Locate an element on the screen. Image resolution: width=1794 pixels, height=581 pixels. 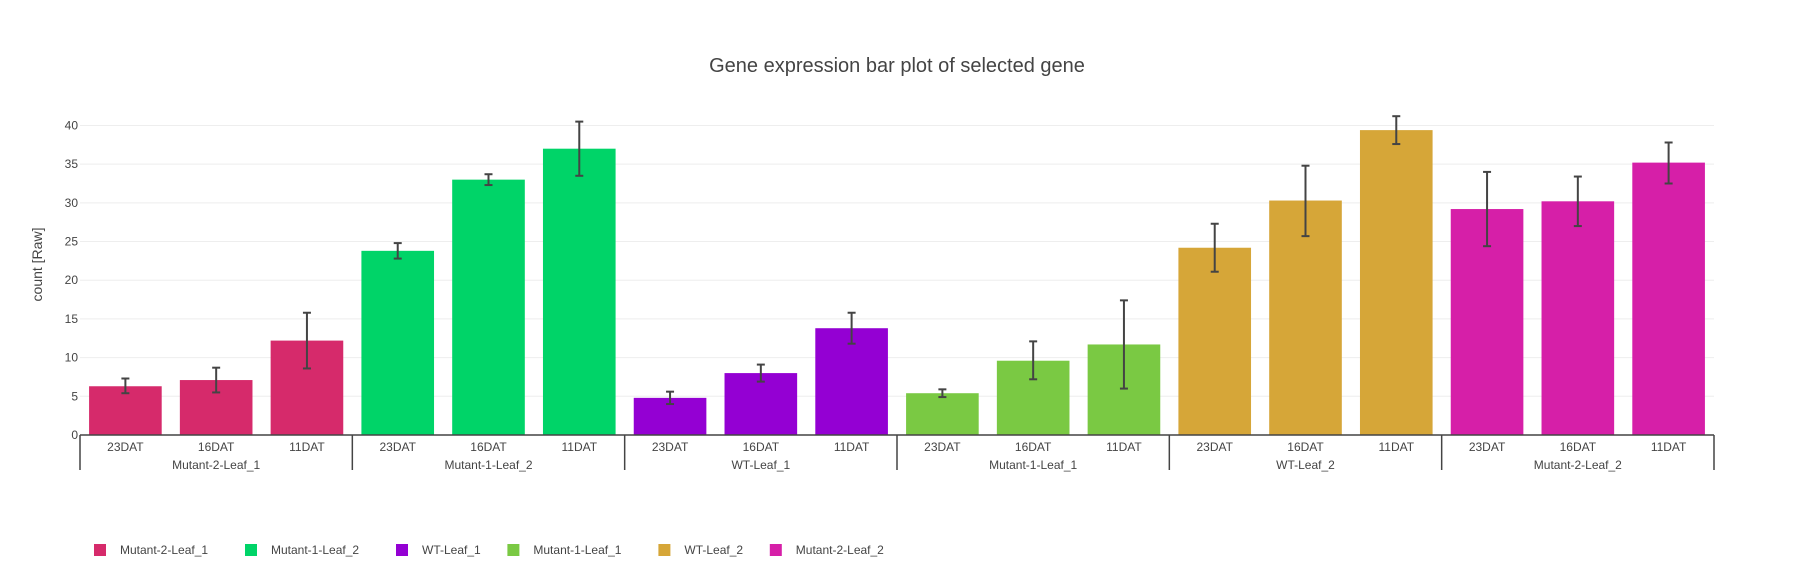
legend-item: WT-Leaf_2 is located at coordinates (700, 550).